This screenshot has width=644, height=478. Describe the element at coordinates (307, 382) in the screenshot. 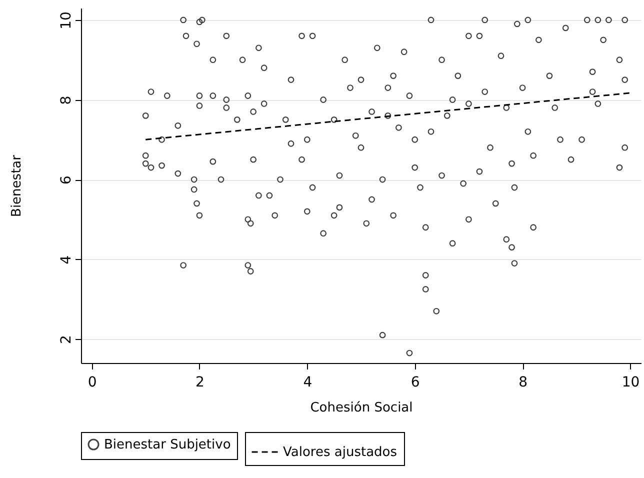

I see `x-tick-label: 4` at that location.